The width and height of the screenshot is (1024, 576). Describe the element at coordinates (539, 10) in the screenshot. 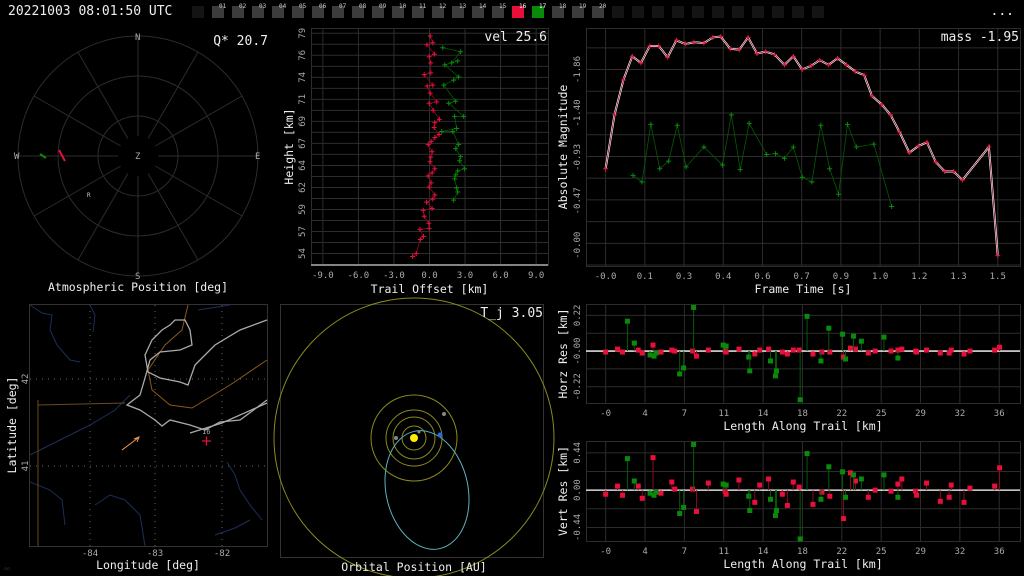

I see `frame-button-17: 17` at that location.